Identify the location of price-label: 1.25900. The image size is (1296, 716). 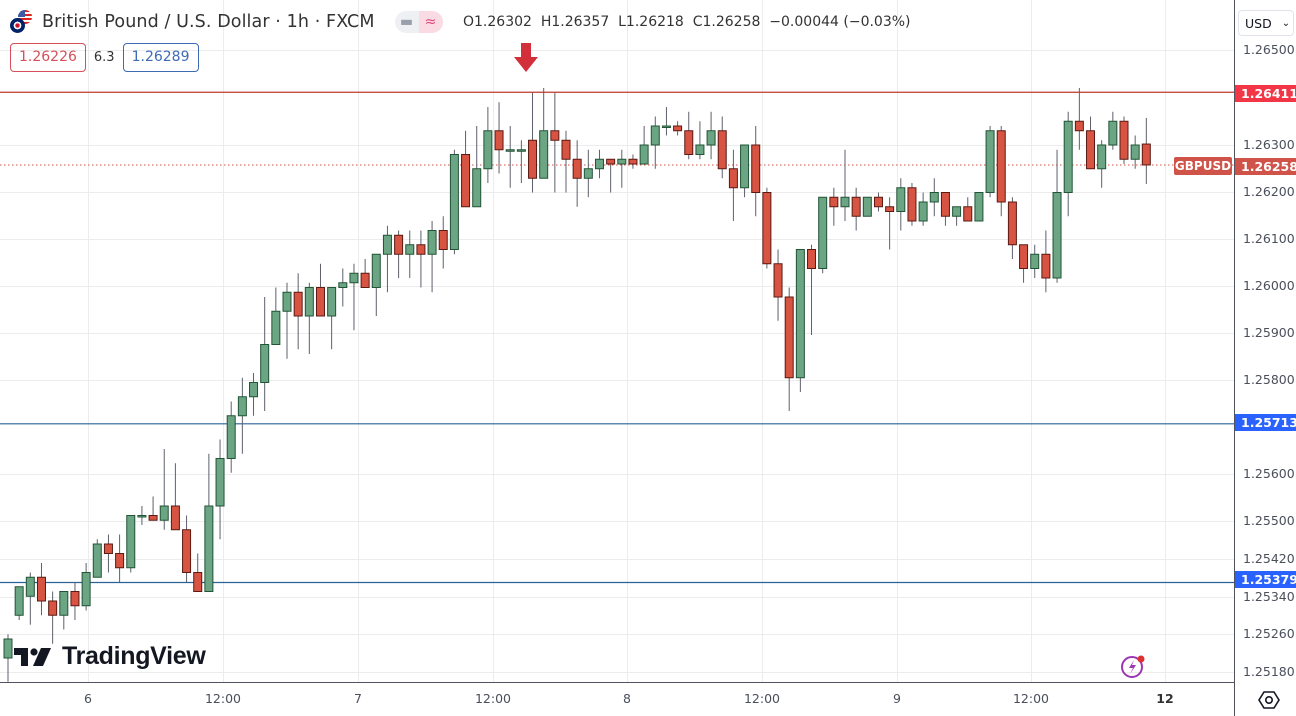
(1269, 332).